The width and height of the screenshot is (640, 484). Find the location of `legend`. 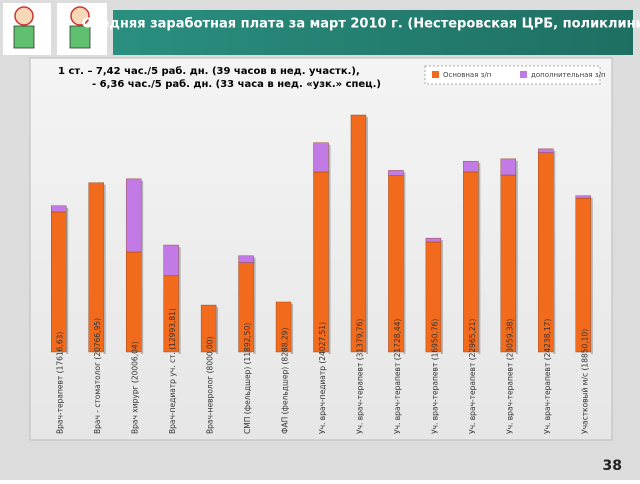

legend is located at coordinates (512, 75).